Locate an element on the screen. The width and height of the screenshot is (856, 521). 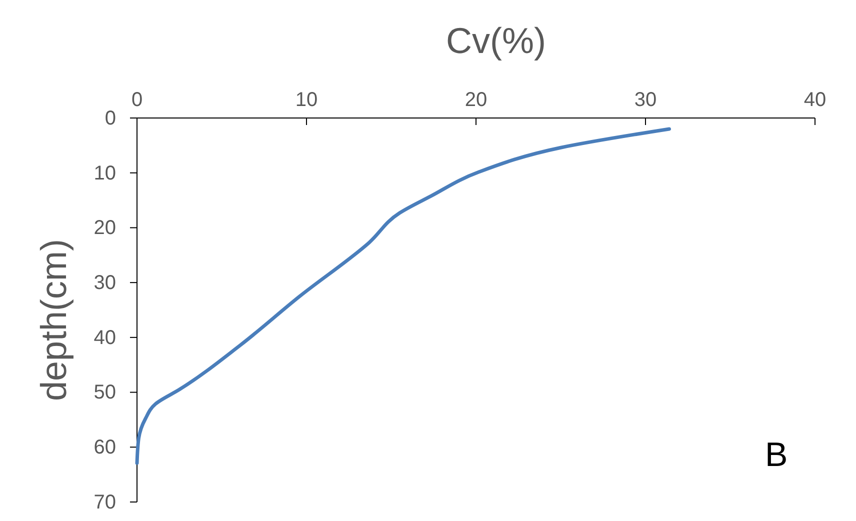
x-axis-title: Cv(%) is located at coordinates (496, 40).